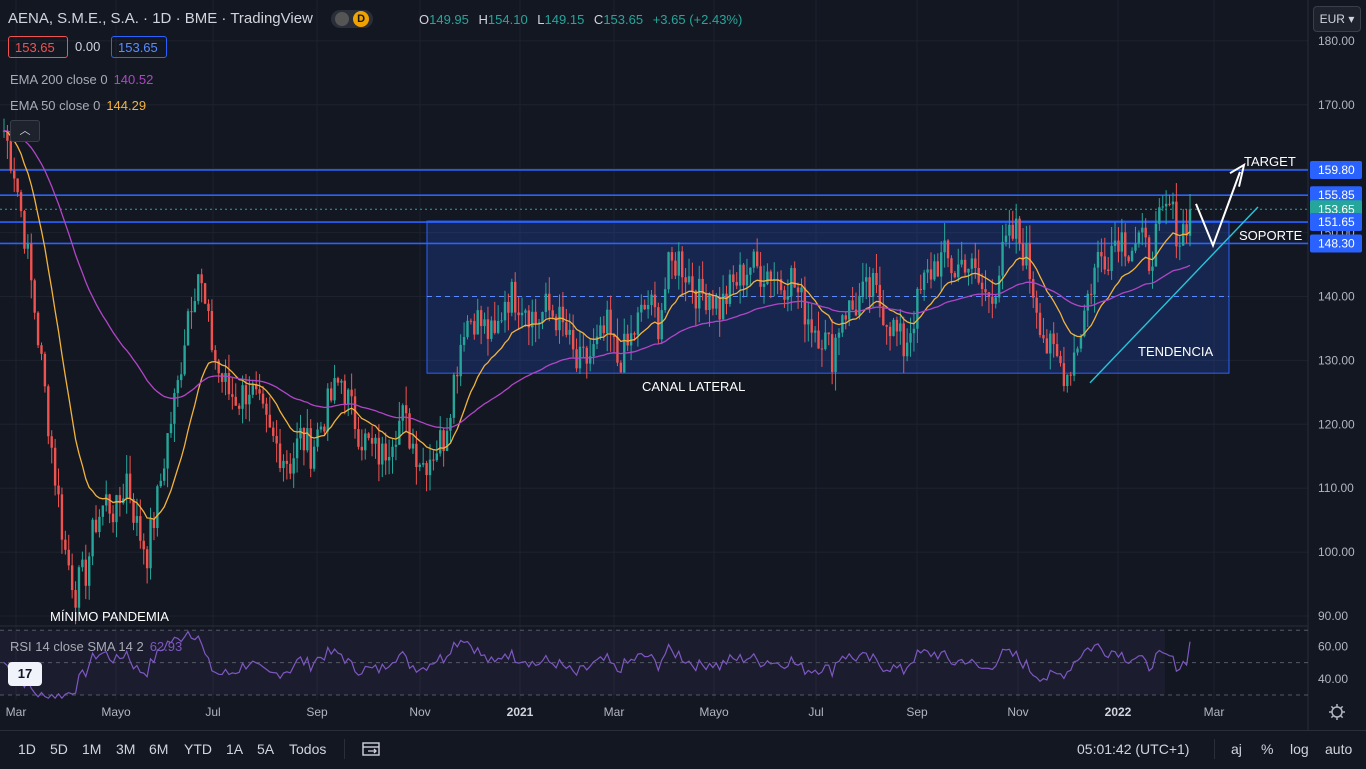 The image size is (1366, 769). I want to click on range-button-ytd: YTD, so click(198, 749).